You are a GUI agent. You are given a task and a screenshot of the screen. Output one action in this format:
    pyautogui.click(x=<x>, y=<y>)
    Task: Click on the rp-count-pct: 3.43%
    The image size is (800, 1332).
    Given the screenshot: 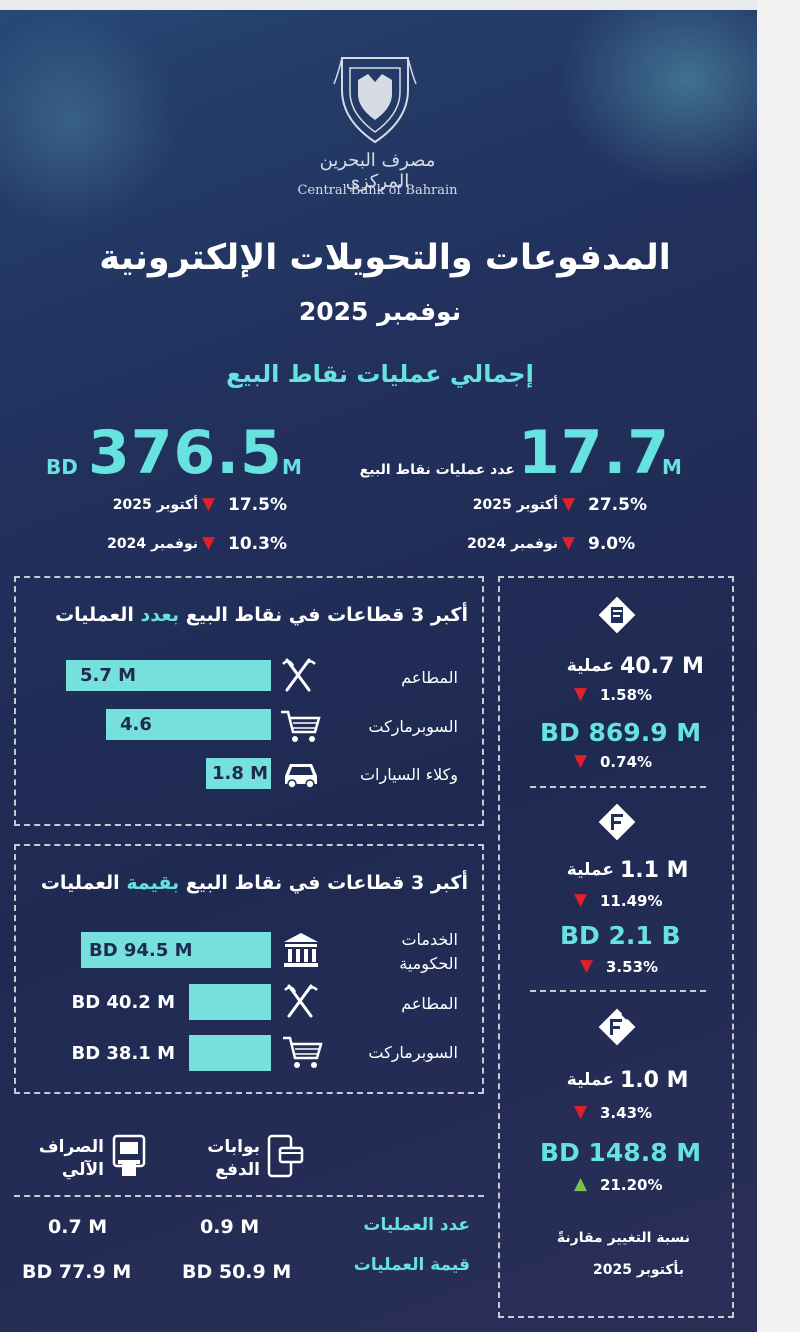 What is the action you would take?
    pyautogui.click(x=626, y=1113)
    